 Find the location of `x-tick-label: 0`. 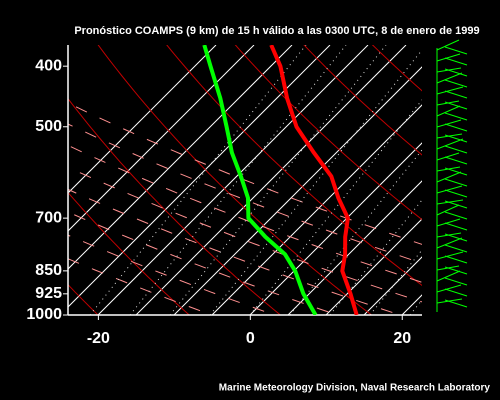

x-tick-label: 0 is located at coordinates (250, 338).